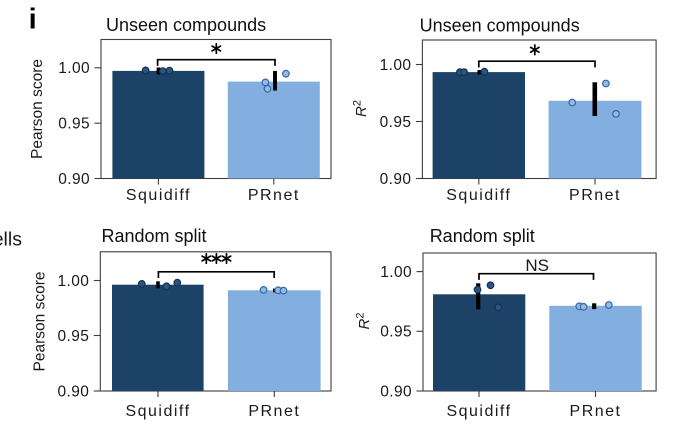 The height and width of the screenshot is (436, 692). Describe the element at coordinates (33, 19) in the screenshot. I see `svg-text: i` at that location.